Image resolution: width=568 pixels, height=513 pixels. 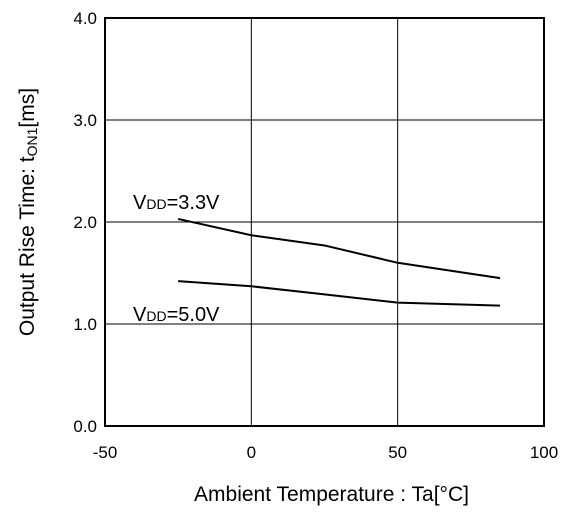 What do you see at coordinates (85, 222) in the screenshot?
I see `y-tick-label: 2.0` at bounding box center [85, 222].